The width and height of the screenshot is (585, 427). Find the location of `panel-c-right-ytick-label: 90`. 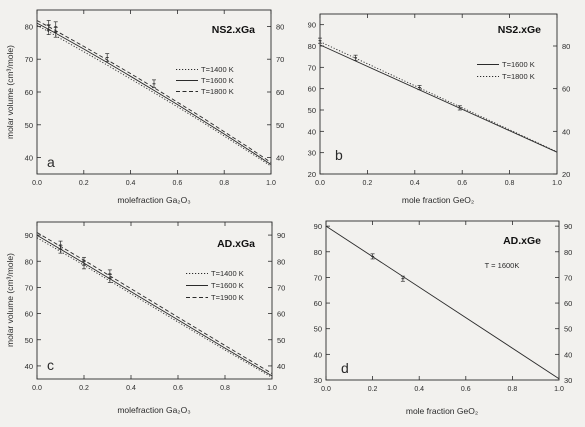

panel-c-right-ytick-label: 90 is located at coordinates (281, 235).